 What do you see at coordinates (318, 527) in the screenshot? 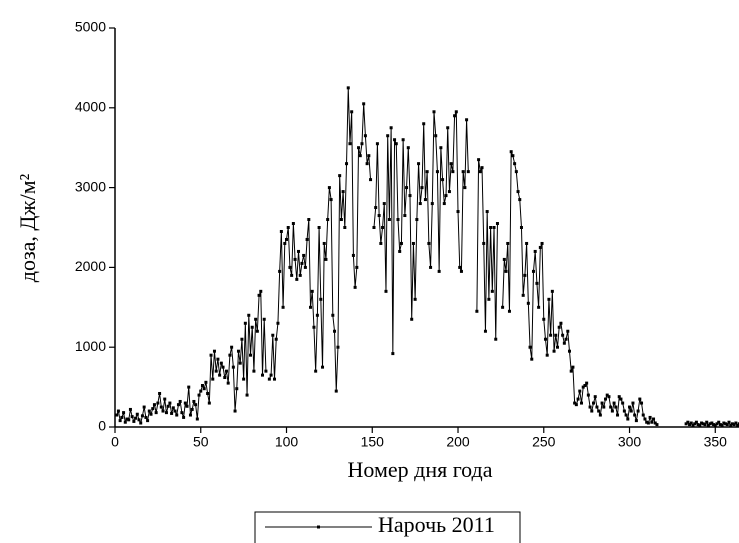
I see `legend-marker` at bounding box center [318, 527].